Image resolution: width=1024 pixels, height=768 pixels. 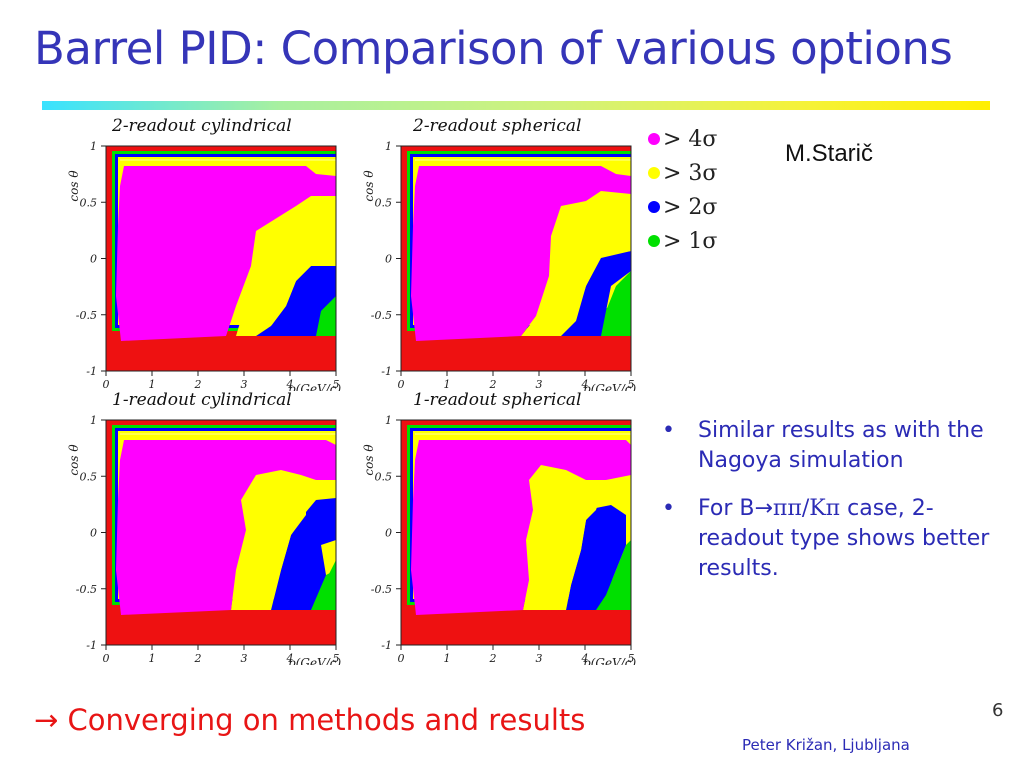 I want to click on legend-item: > 4σ, so click(x=682, y=139).